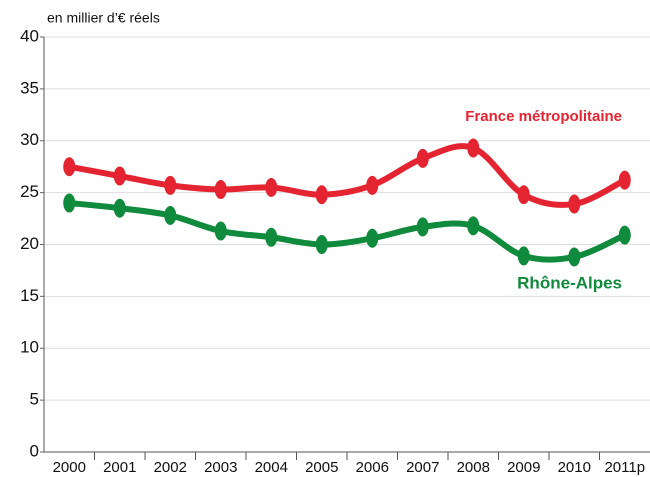  What do you see at coordinates (29, 295) in the screenshot?
I see `y-tick-label: 15` at bounding box center [29, 295].